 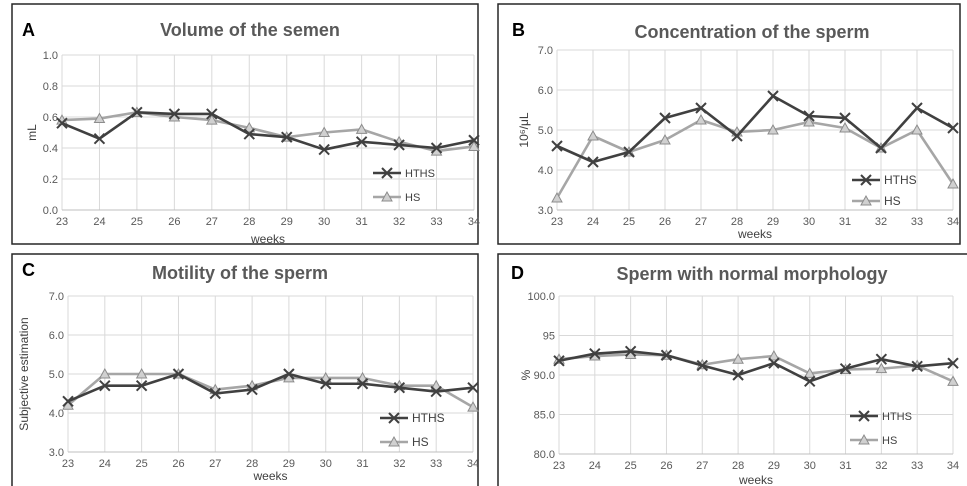 I want to click on panel-letter: C, so click(x=28, y=270).